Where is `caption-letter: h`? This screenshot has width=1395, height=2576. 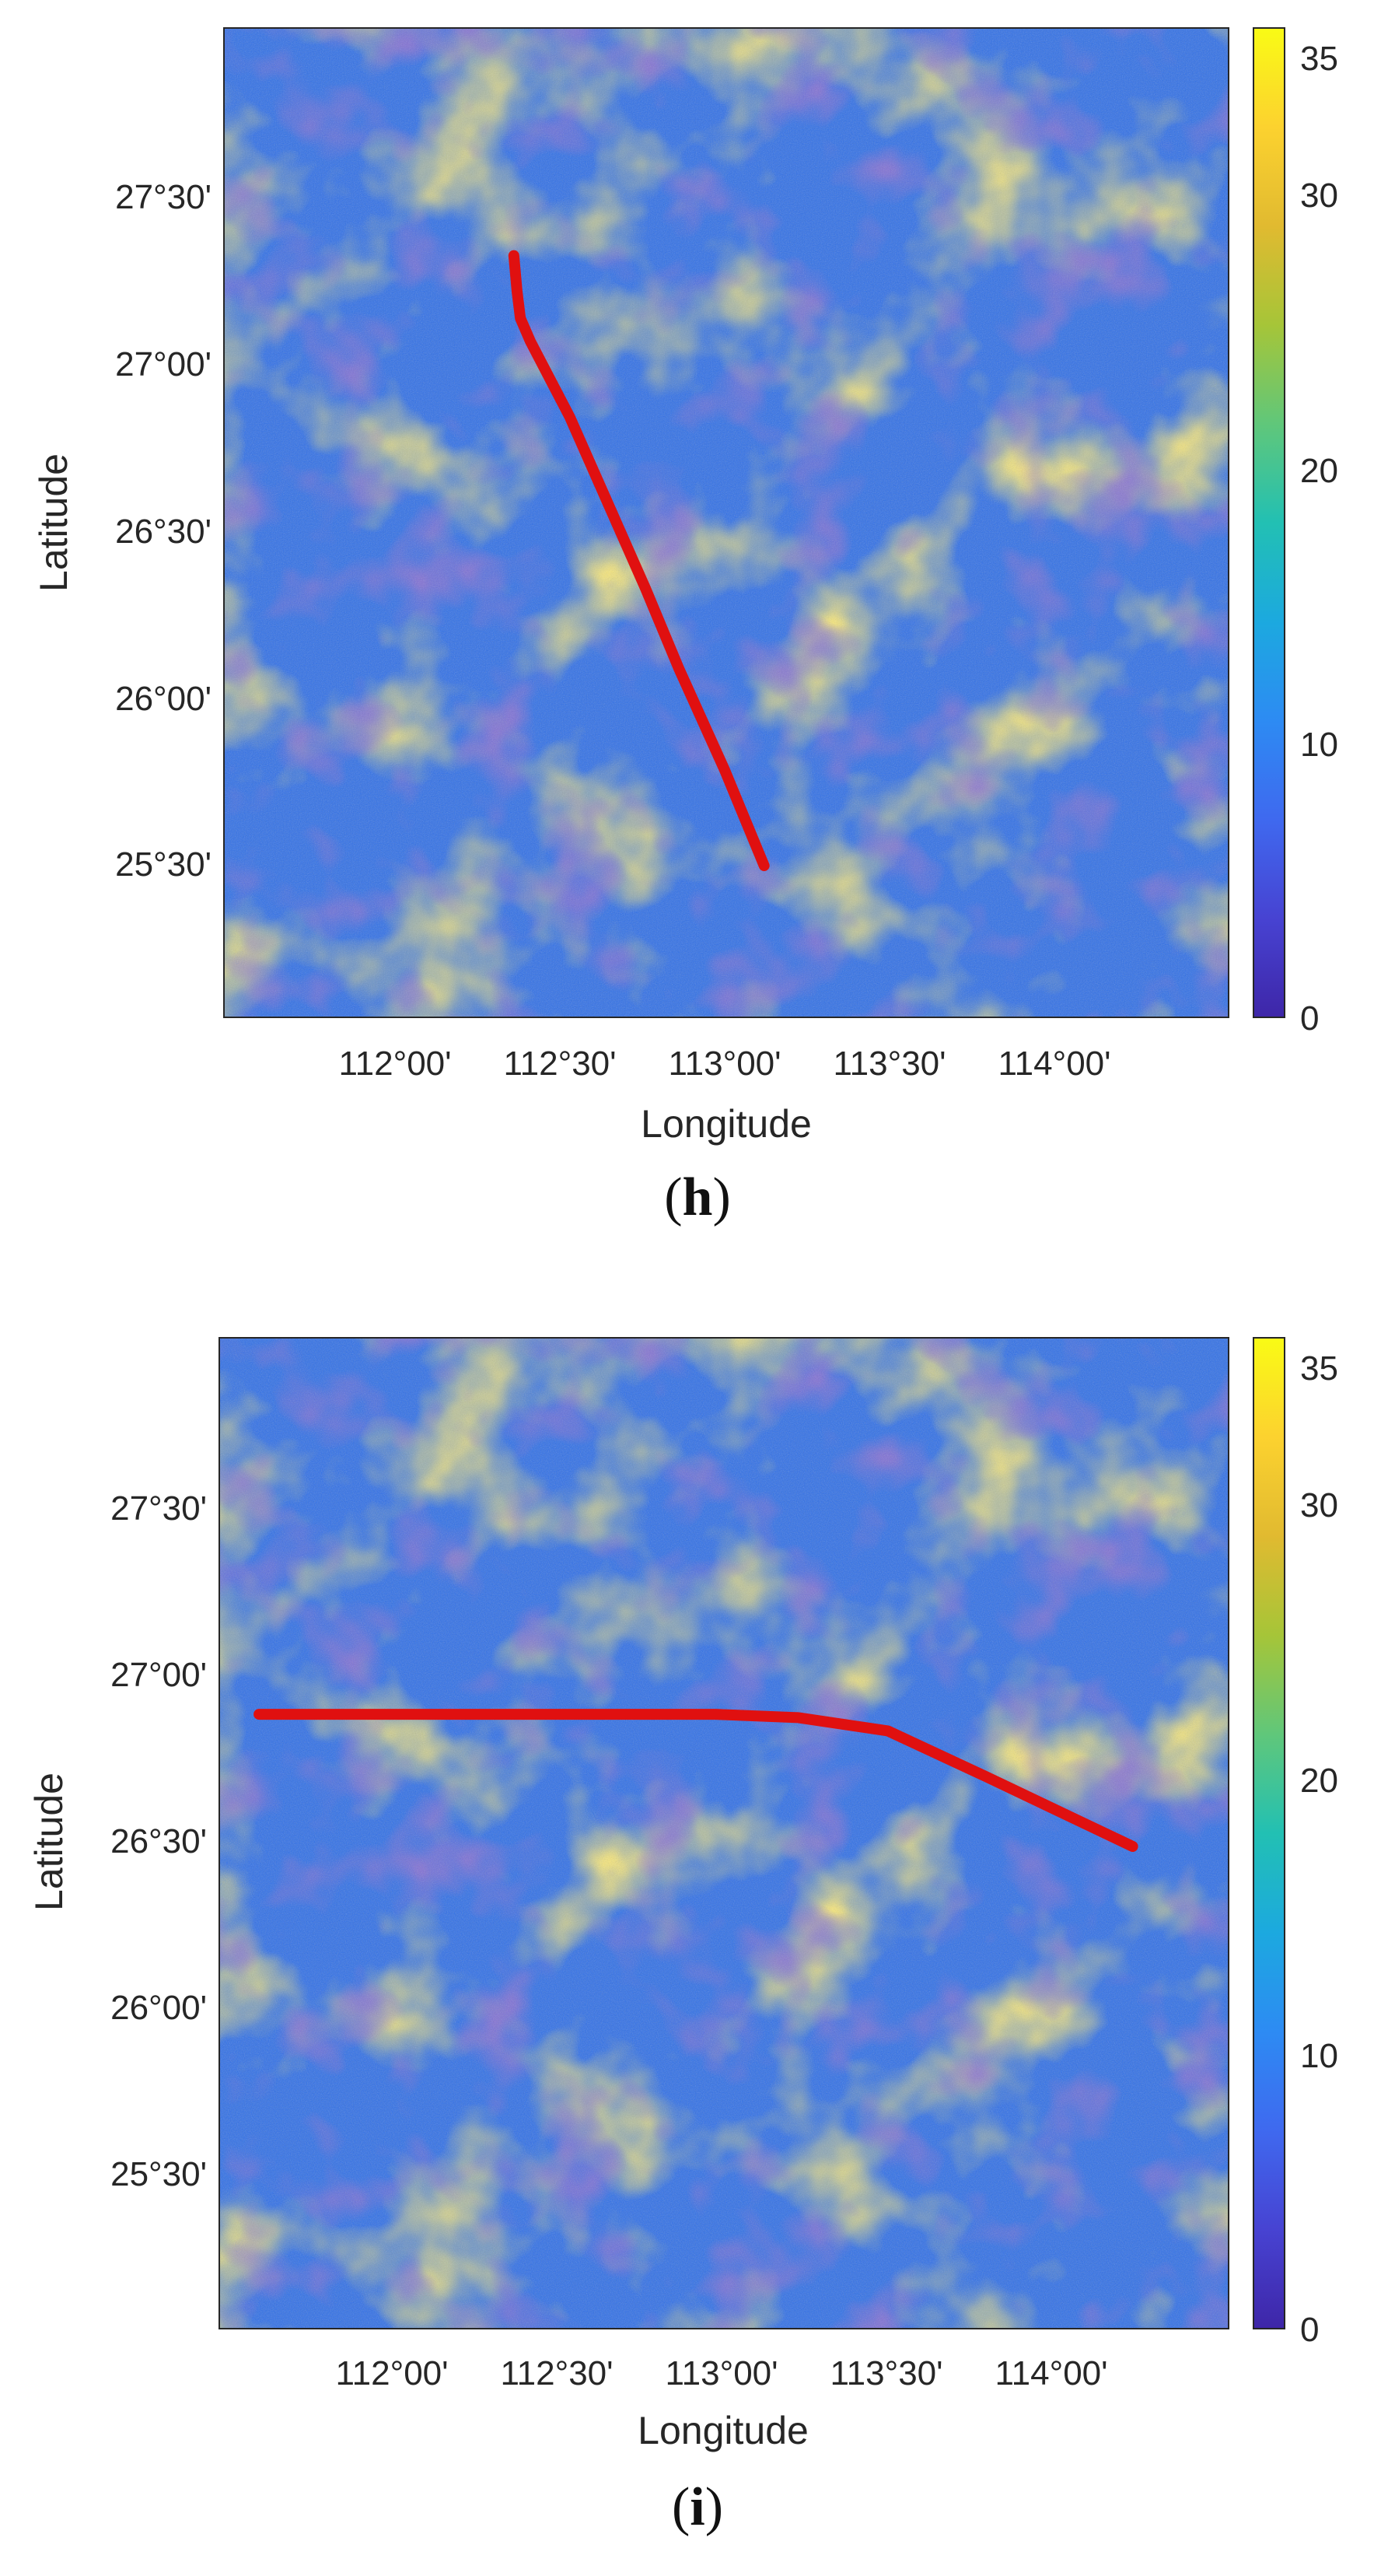 caption-letter: h is located at coordinates (698, 1197).